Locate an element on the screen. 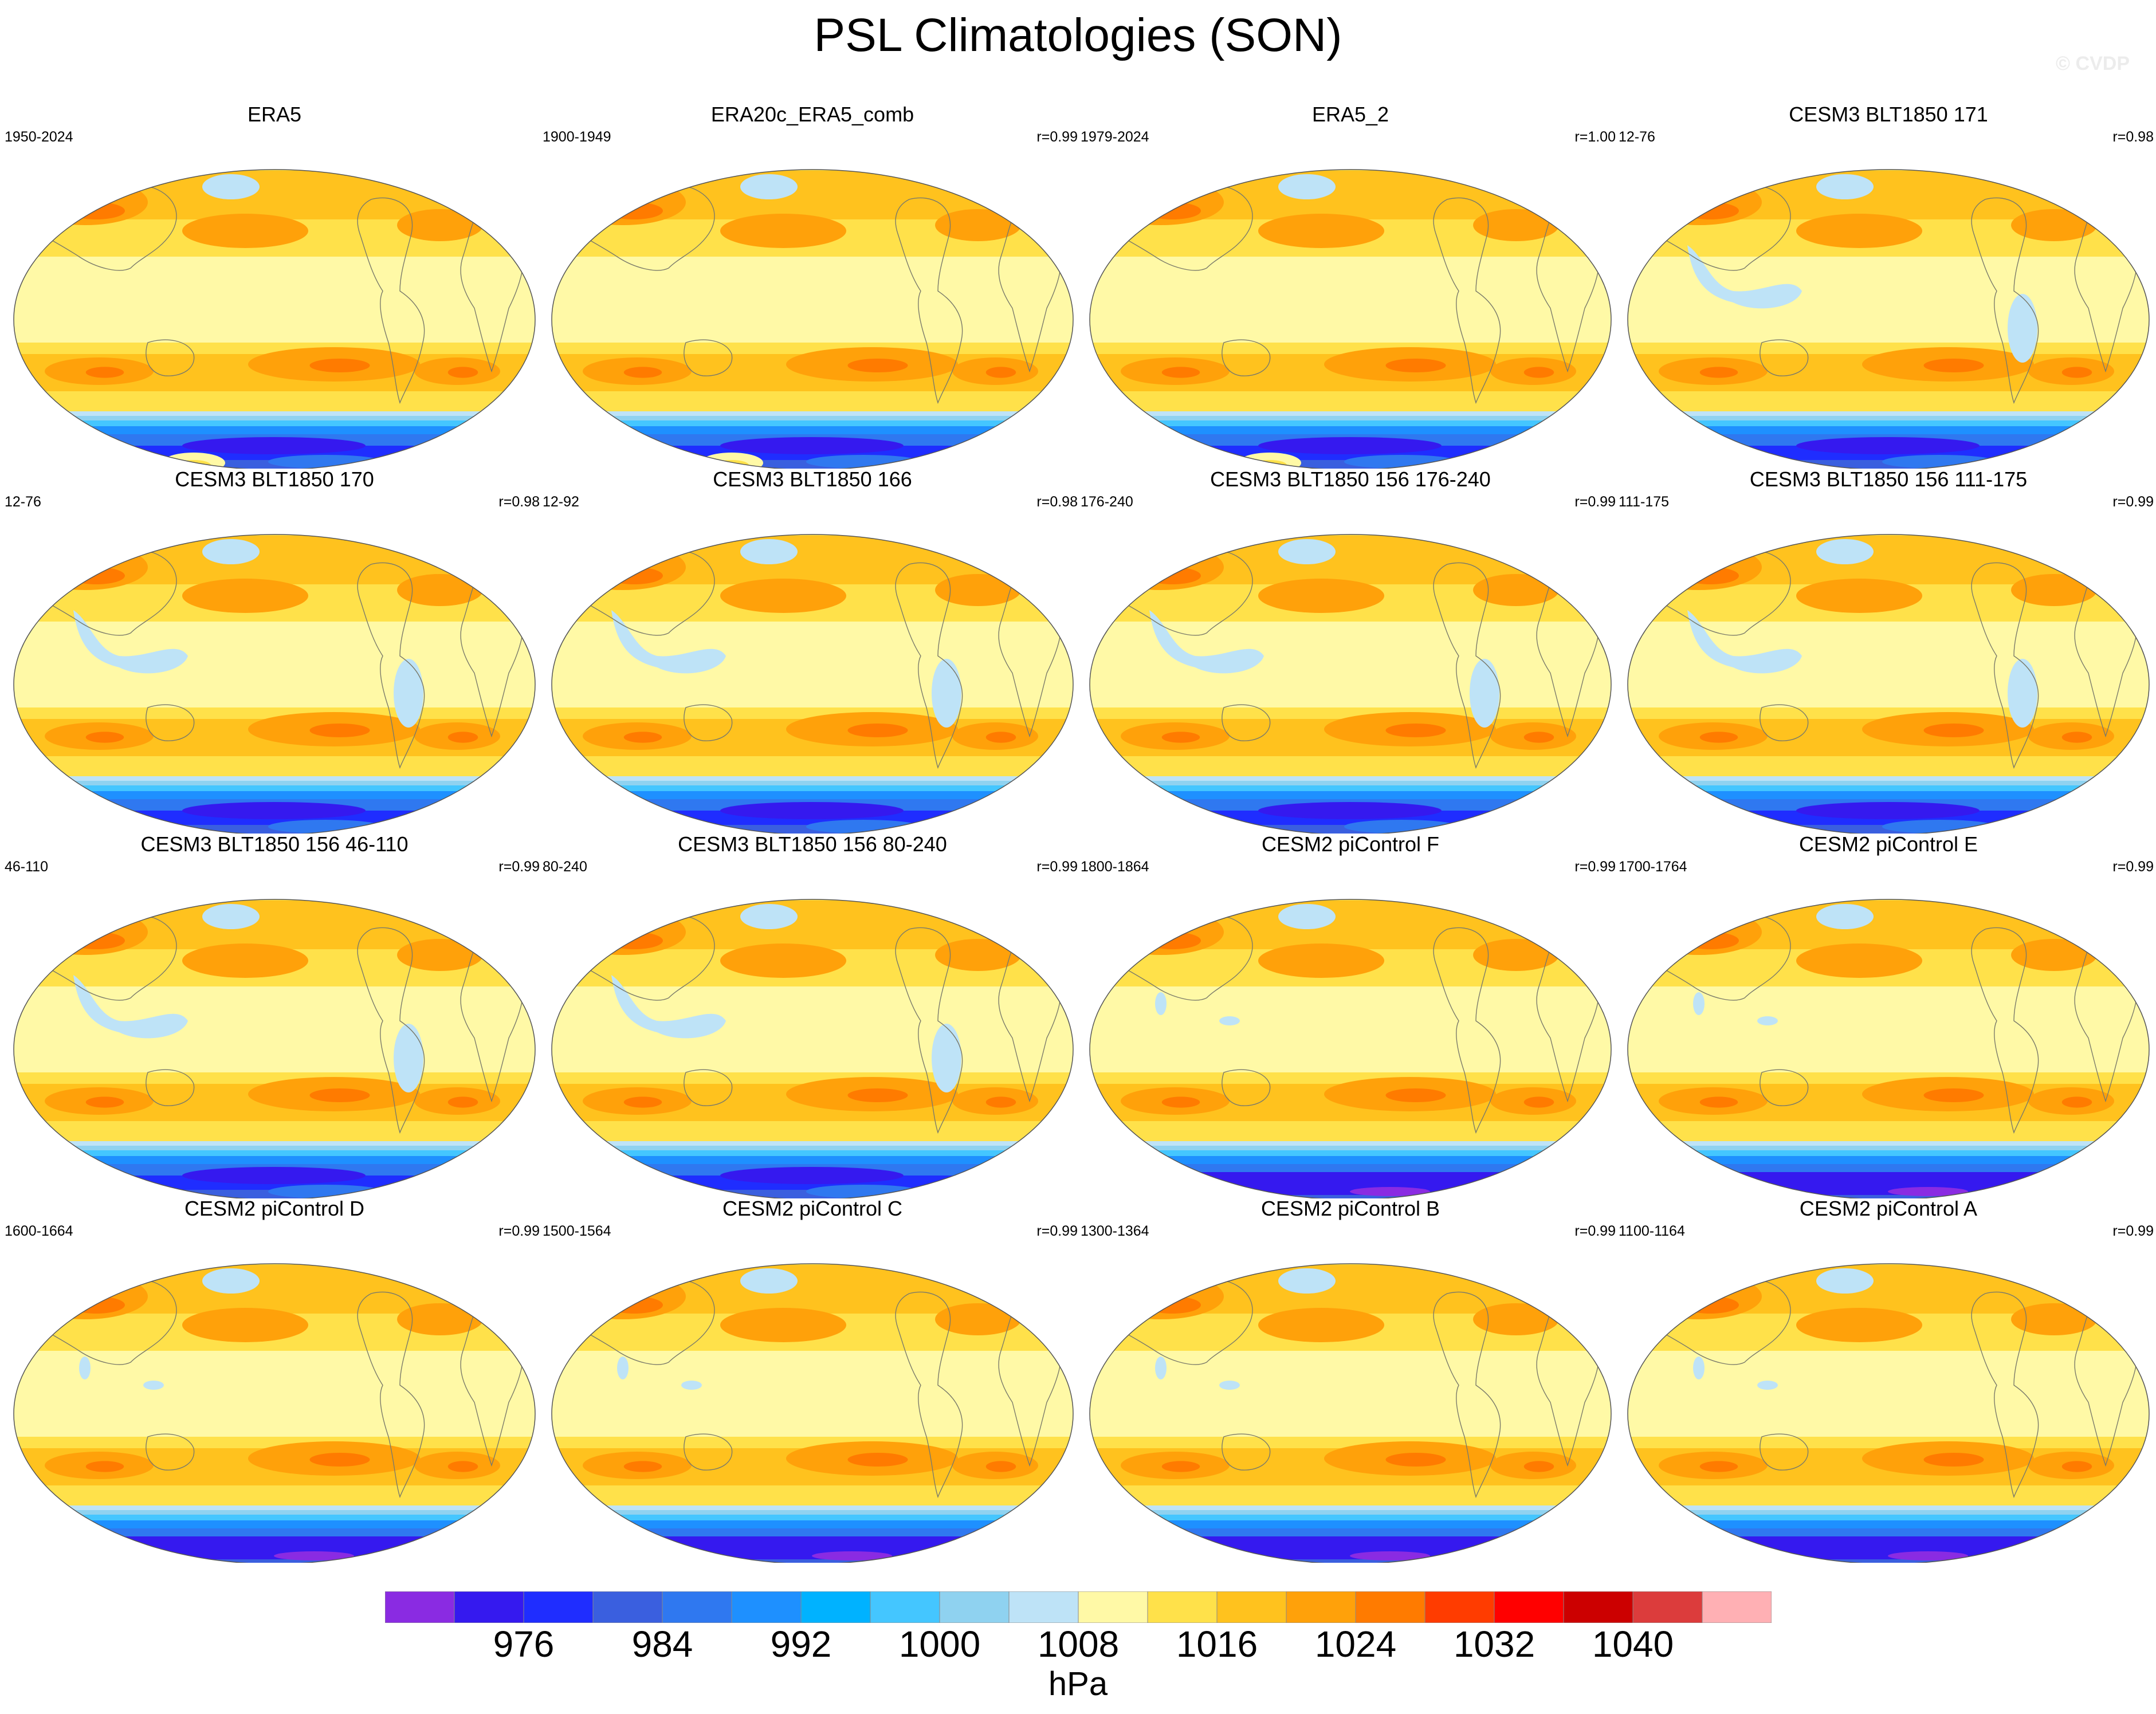  panel-title: CESM3 BLT1850 170 is located at coordinates (274, 479).